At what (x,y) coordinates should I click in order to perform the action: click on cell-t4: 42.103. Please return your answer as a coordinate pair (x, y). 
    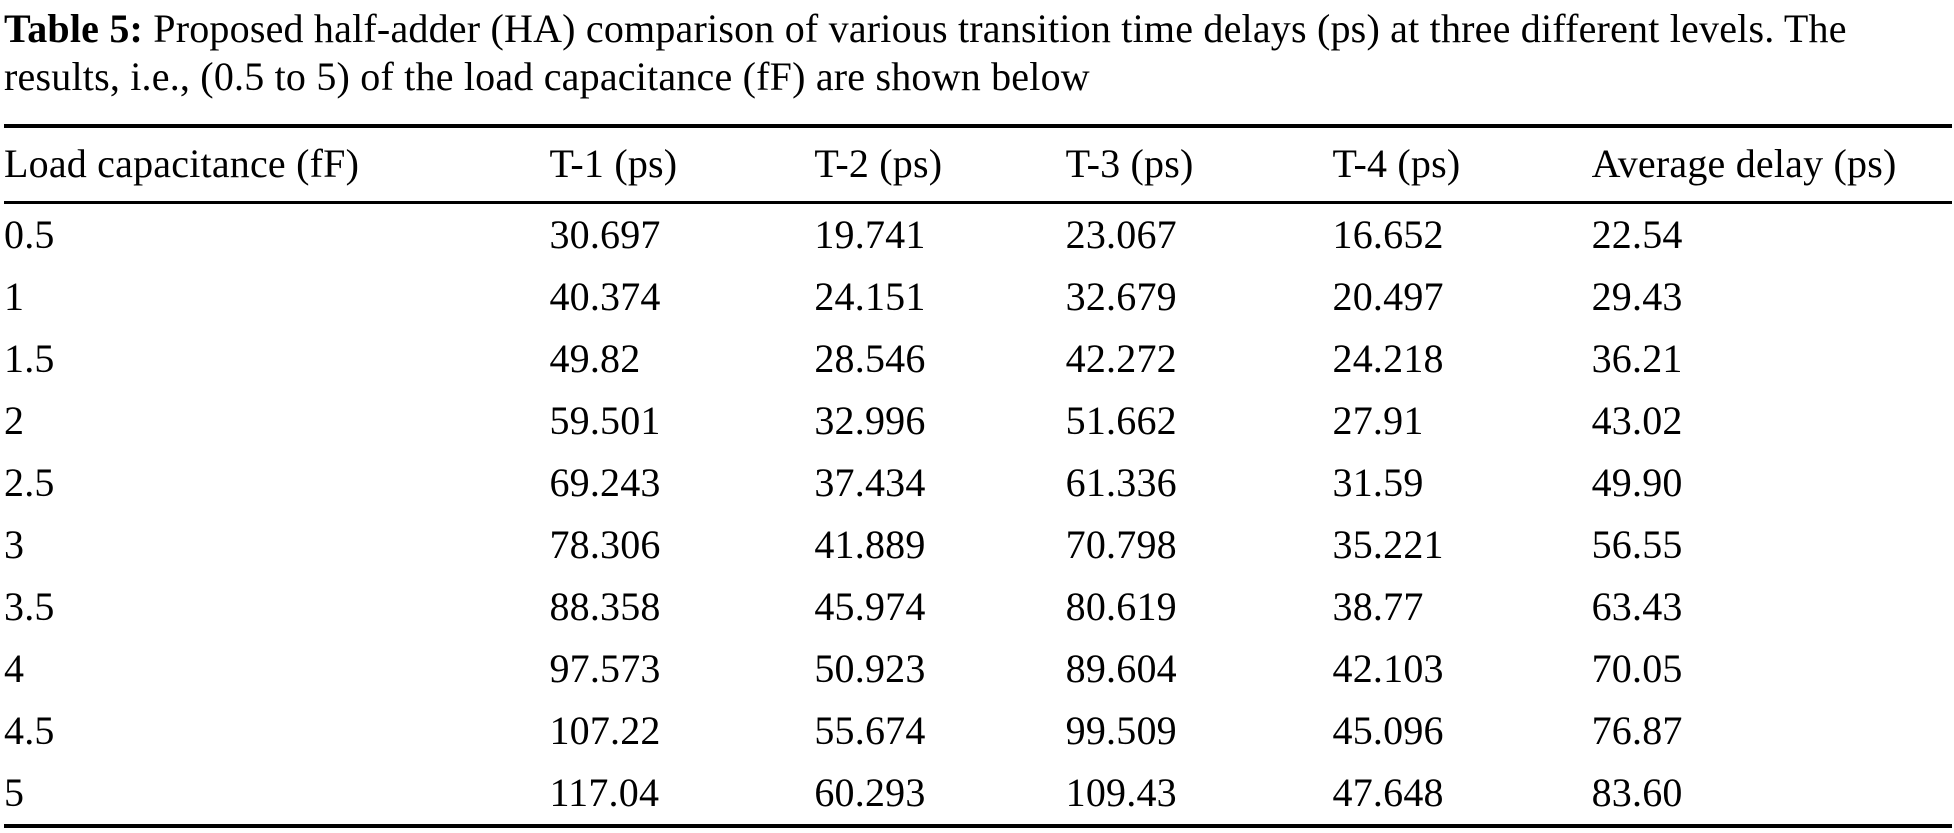
    Looking at the image, I should click on (1388, 668).